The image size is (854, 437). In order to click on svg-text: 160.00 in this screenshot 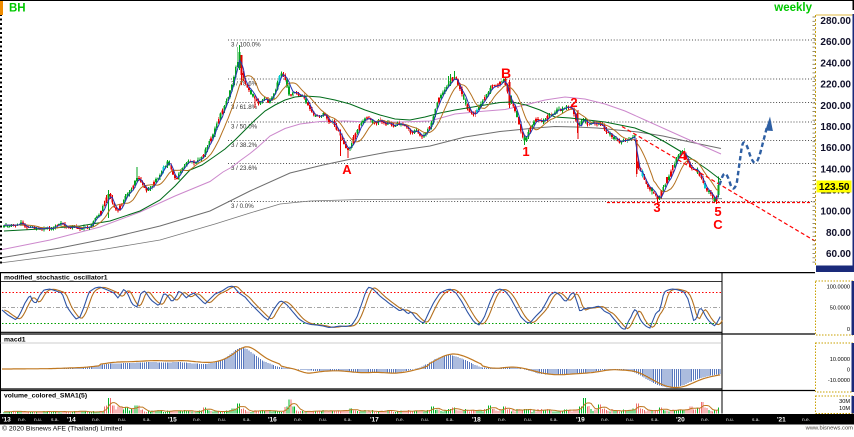, I will do `click(835, 148)`.